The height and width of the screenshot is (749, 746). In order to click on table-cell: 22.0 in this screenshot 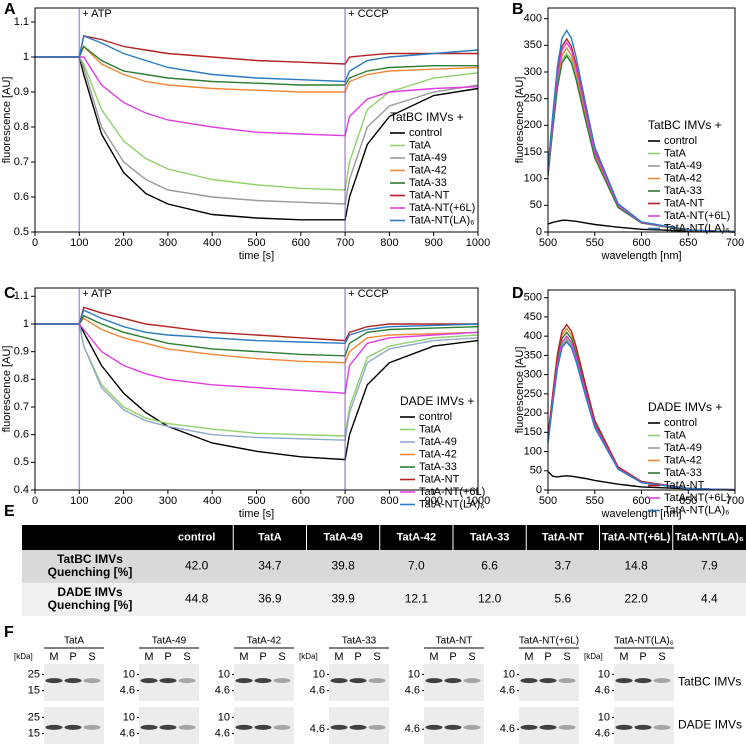, I will do `click(636, 599)`.